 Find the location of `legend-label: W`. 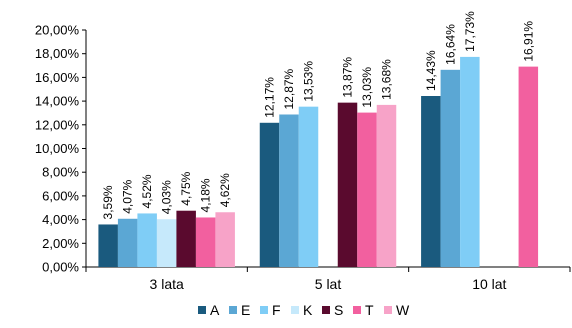

legend-label: W is located at coordinates (403, 310).